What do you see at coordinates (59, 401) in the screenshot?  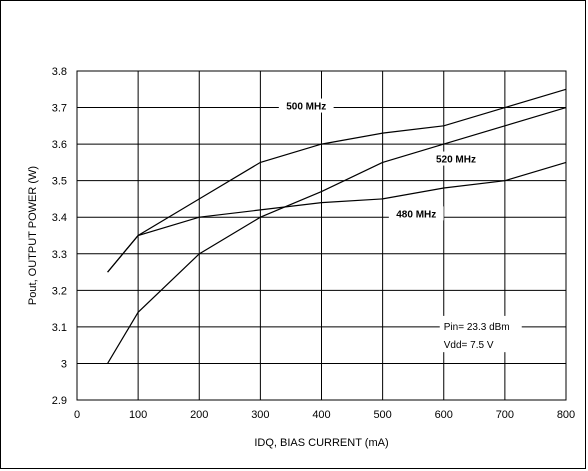 I see `y-tick-label: 2.9` at bounding box center [59, 401].